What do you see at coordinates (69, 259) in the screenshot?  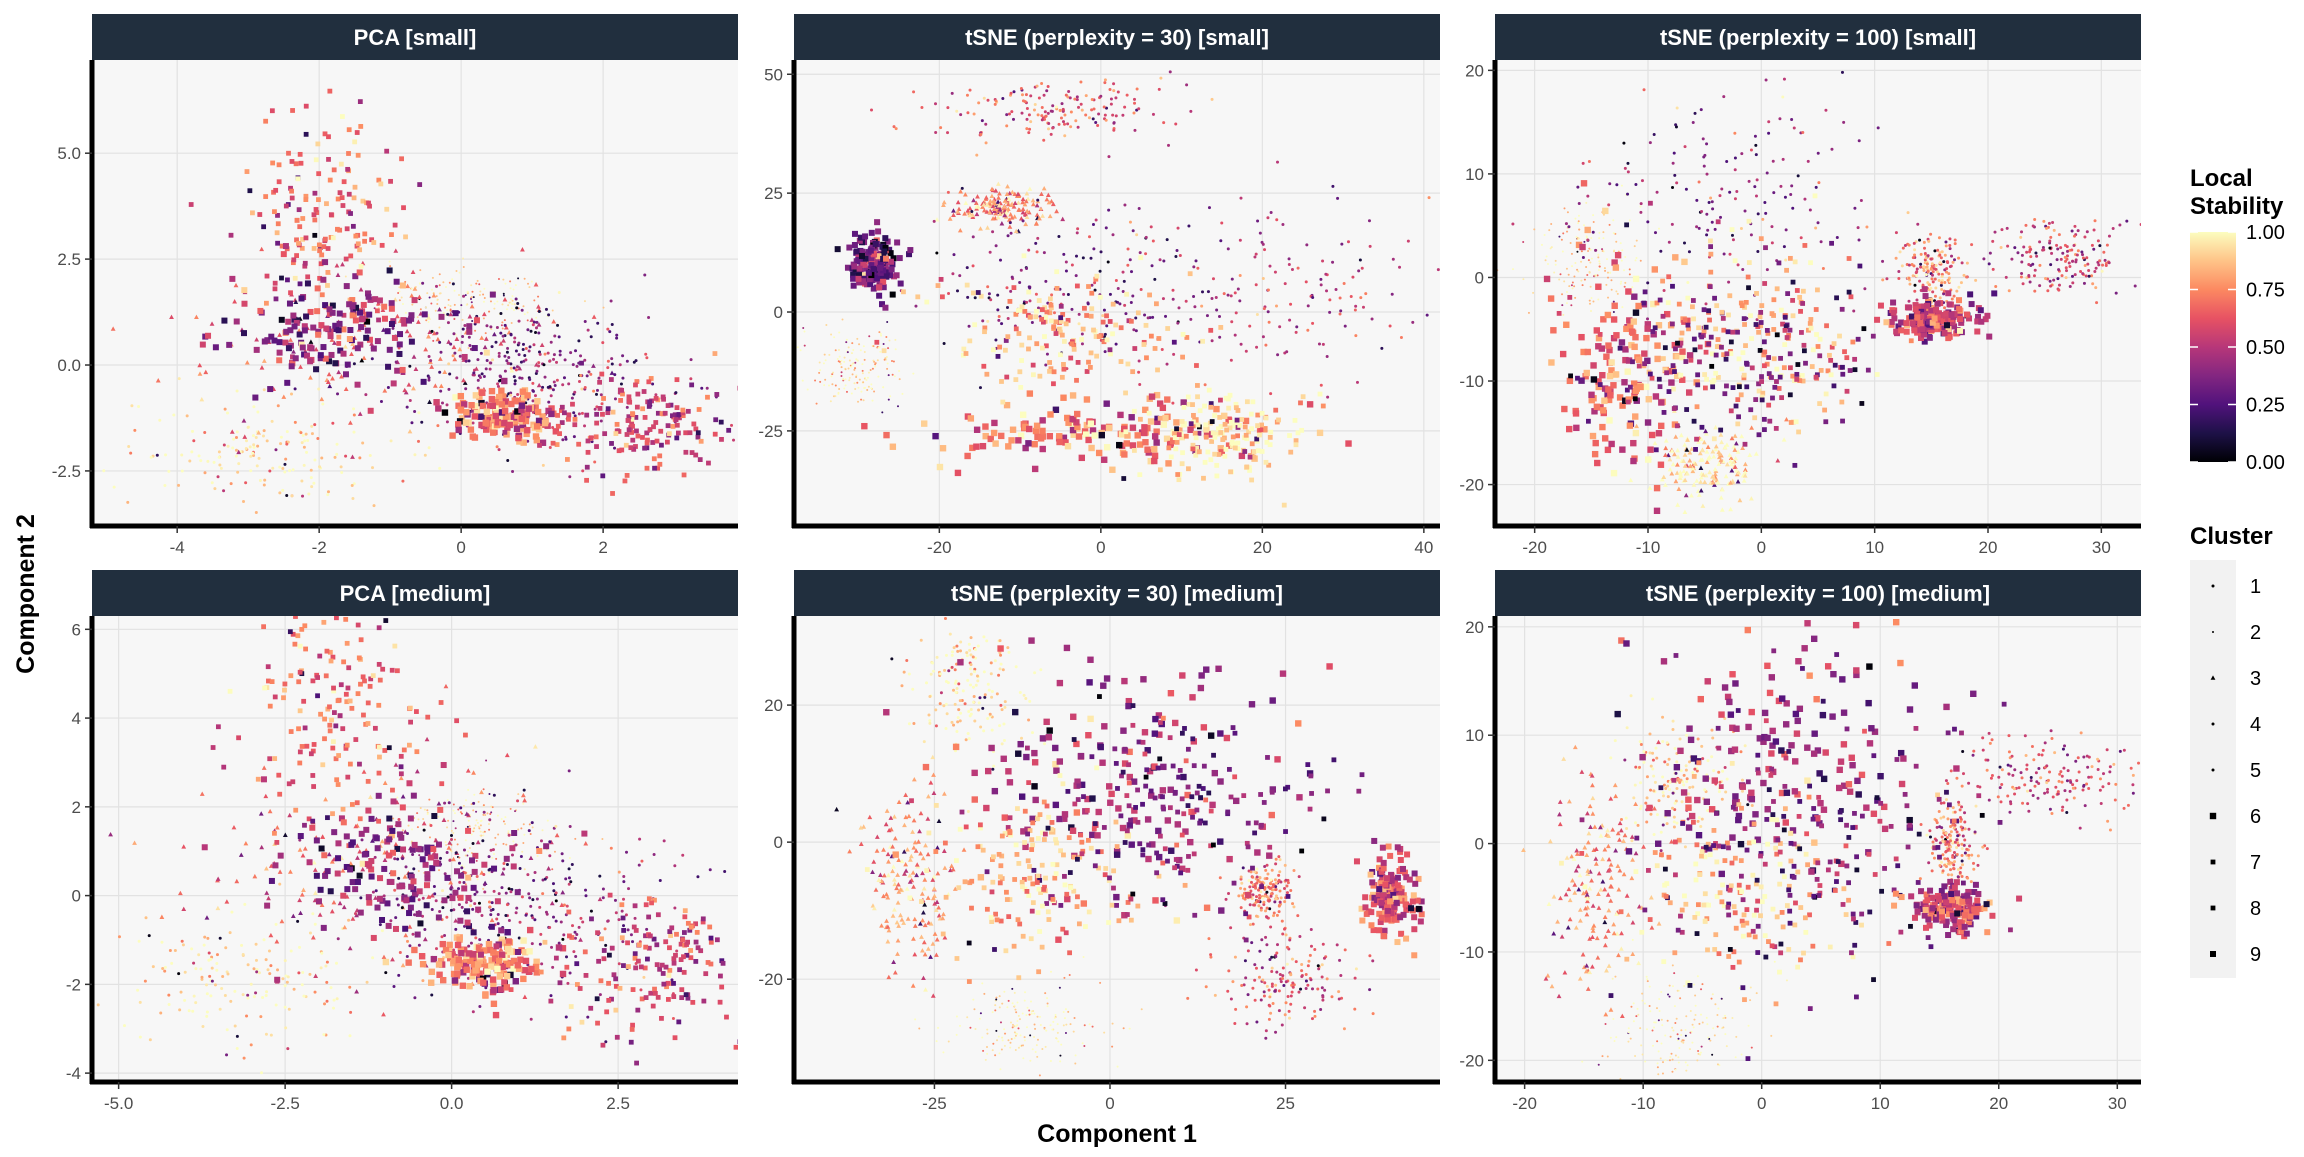 I see `y-tick-label: 2.5` at bounding box center [69, 259].